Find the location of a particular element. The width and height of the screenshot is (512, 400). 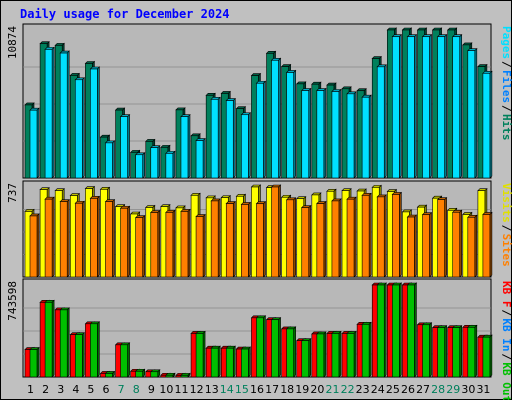

x-tick-label: 13 is located at coordinates (212, 389).